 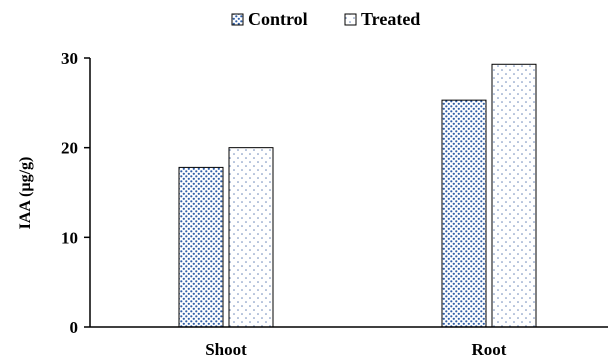 What do you see at coordinates (350, 19) in the screenshot?
I see `legend-swatch-treated` at bounding box center [350, 19].